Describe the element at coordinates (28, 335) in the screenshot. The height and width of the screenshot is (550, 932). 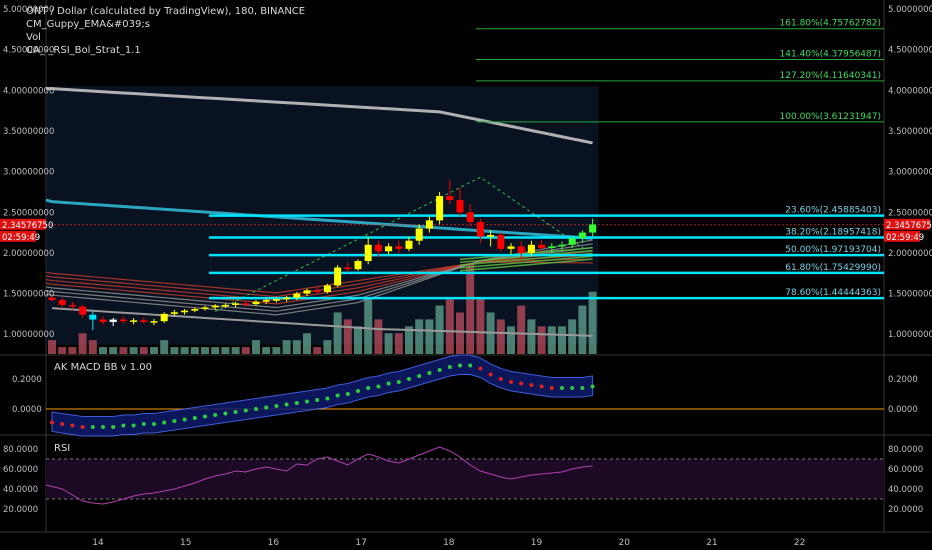
I see `price-axis-label-left: 1.00000000` at that location.